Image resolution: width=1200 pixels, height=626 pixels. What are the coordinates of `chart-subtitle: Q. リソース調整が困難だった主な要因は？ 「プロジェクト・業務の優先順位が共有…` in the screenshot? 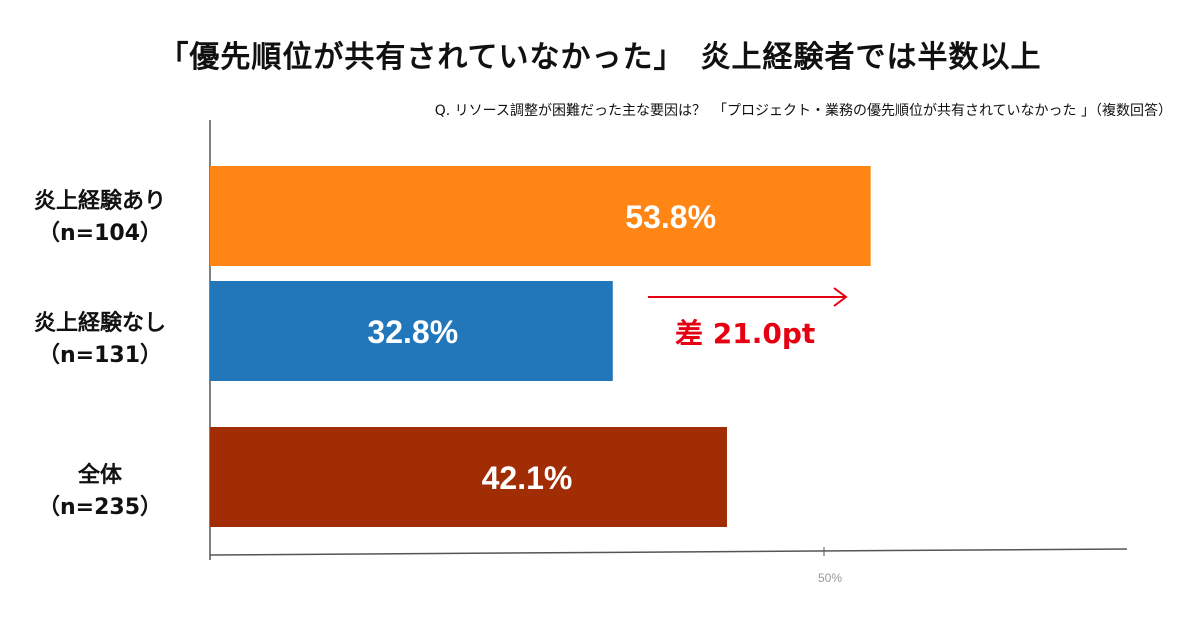 It's located at (803, 111).